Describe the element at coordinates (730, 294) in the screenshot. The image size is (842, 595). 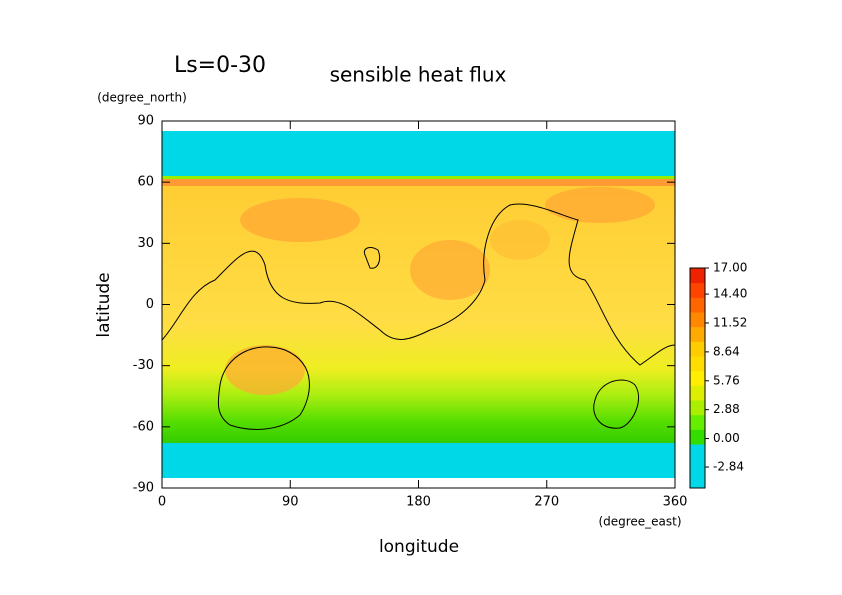
I see `colorbar-label: 14.40` at that location.